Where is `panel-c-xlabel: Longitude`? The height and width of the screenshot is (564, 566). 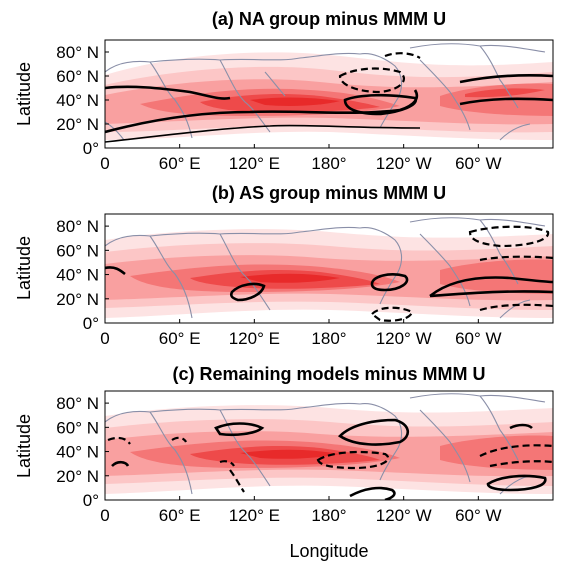
panel-c-xlabel: Longitude is located at coordinates (328, 551).